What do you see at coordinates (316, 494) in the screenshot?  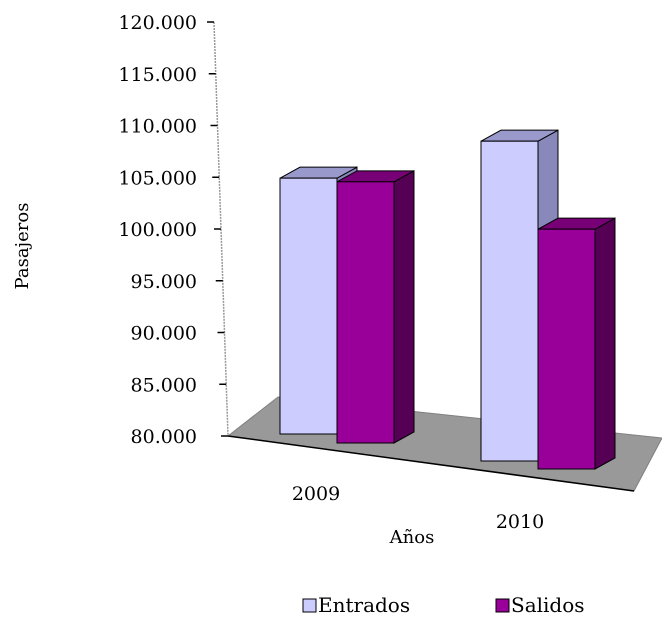 I see `x-tick-label-2009: 2009` at bounding box center [316, 494].